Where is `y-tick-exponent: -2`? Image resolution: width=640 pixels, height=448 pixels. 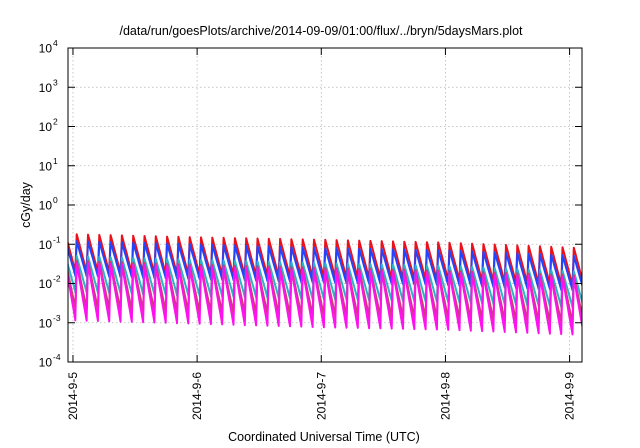
y-tick-exponent: -2 is located at coordinates (57, 279).